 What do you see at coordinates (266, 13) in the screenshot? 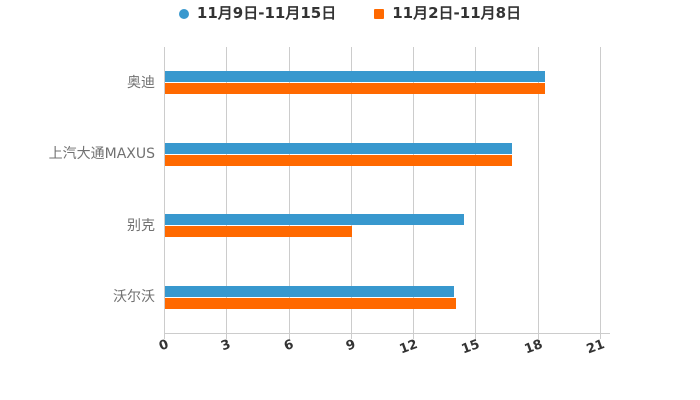
I see `legend-label: 11月9日-11月15日` at bounding box center [266, 13].